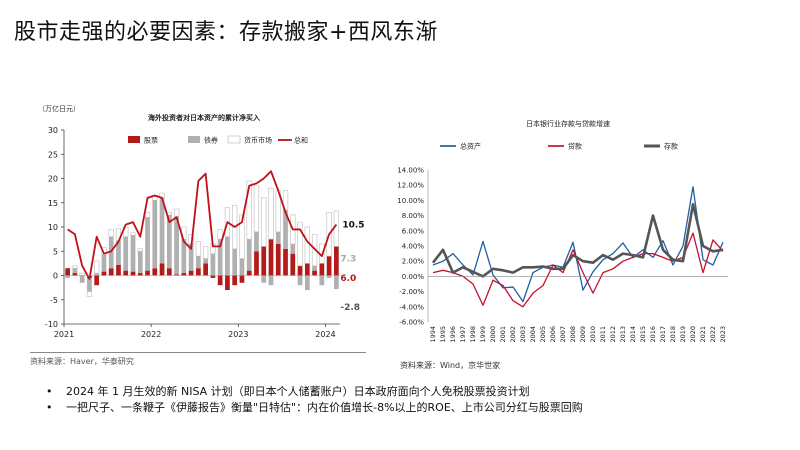 This screenshot has height=450, width=800. I want to click on chart1-total-line, so click(202, 225).